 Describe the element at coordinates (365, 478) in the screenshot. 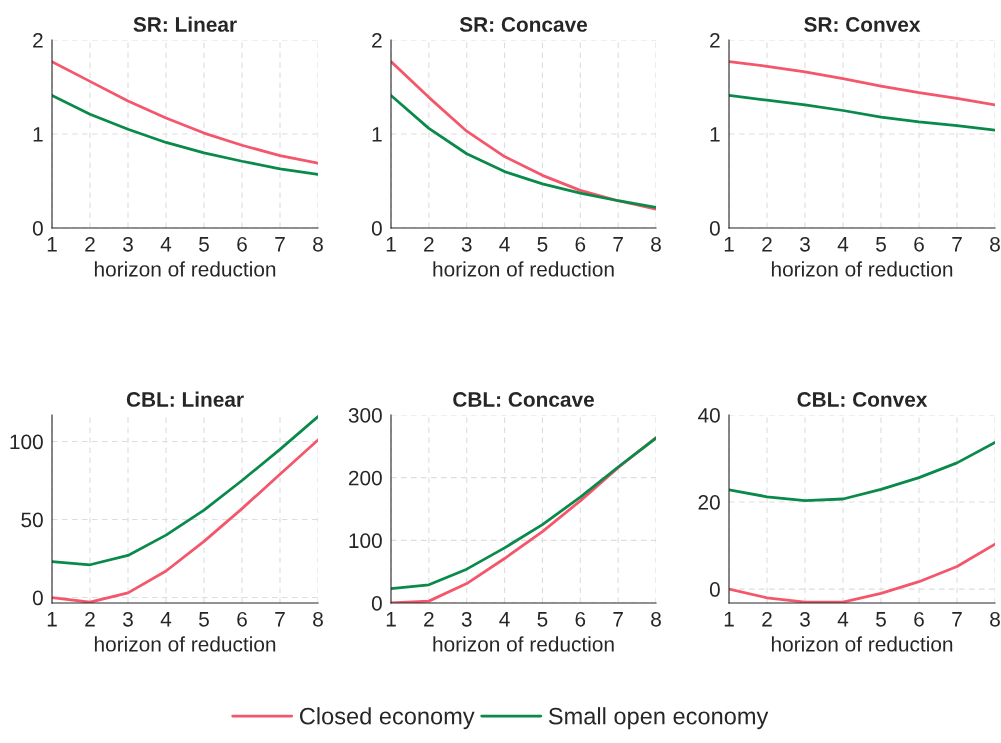

I see `y-tick-label: 200` at that location.